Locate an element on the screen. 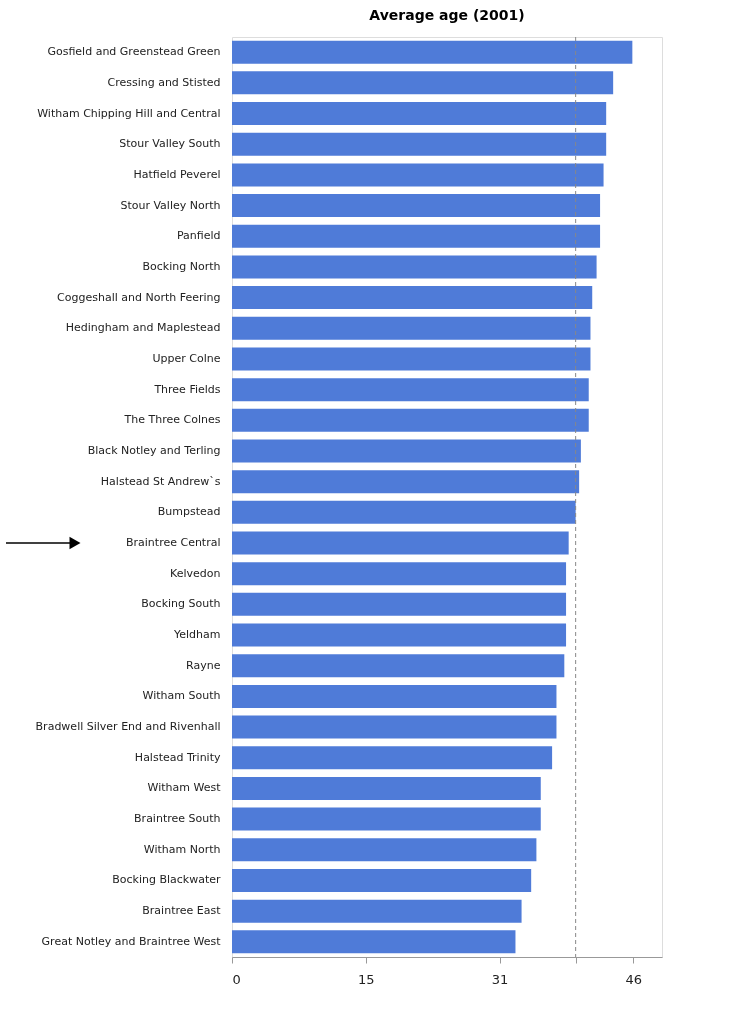 Image resolution: width=753 pixels, height=1021 pixels. y-tick-label: Bocking North is located at coordinates (181, 266).